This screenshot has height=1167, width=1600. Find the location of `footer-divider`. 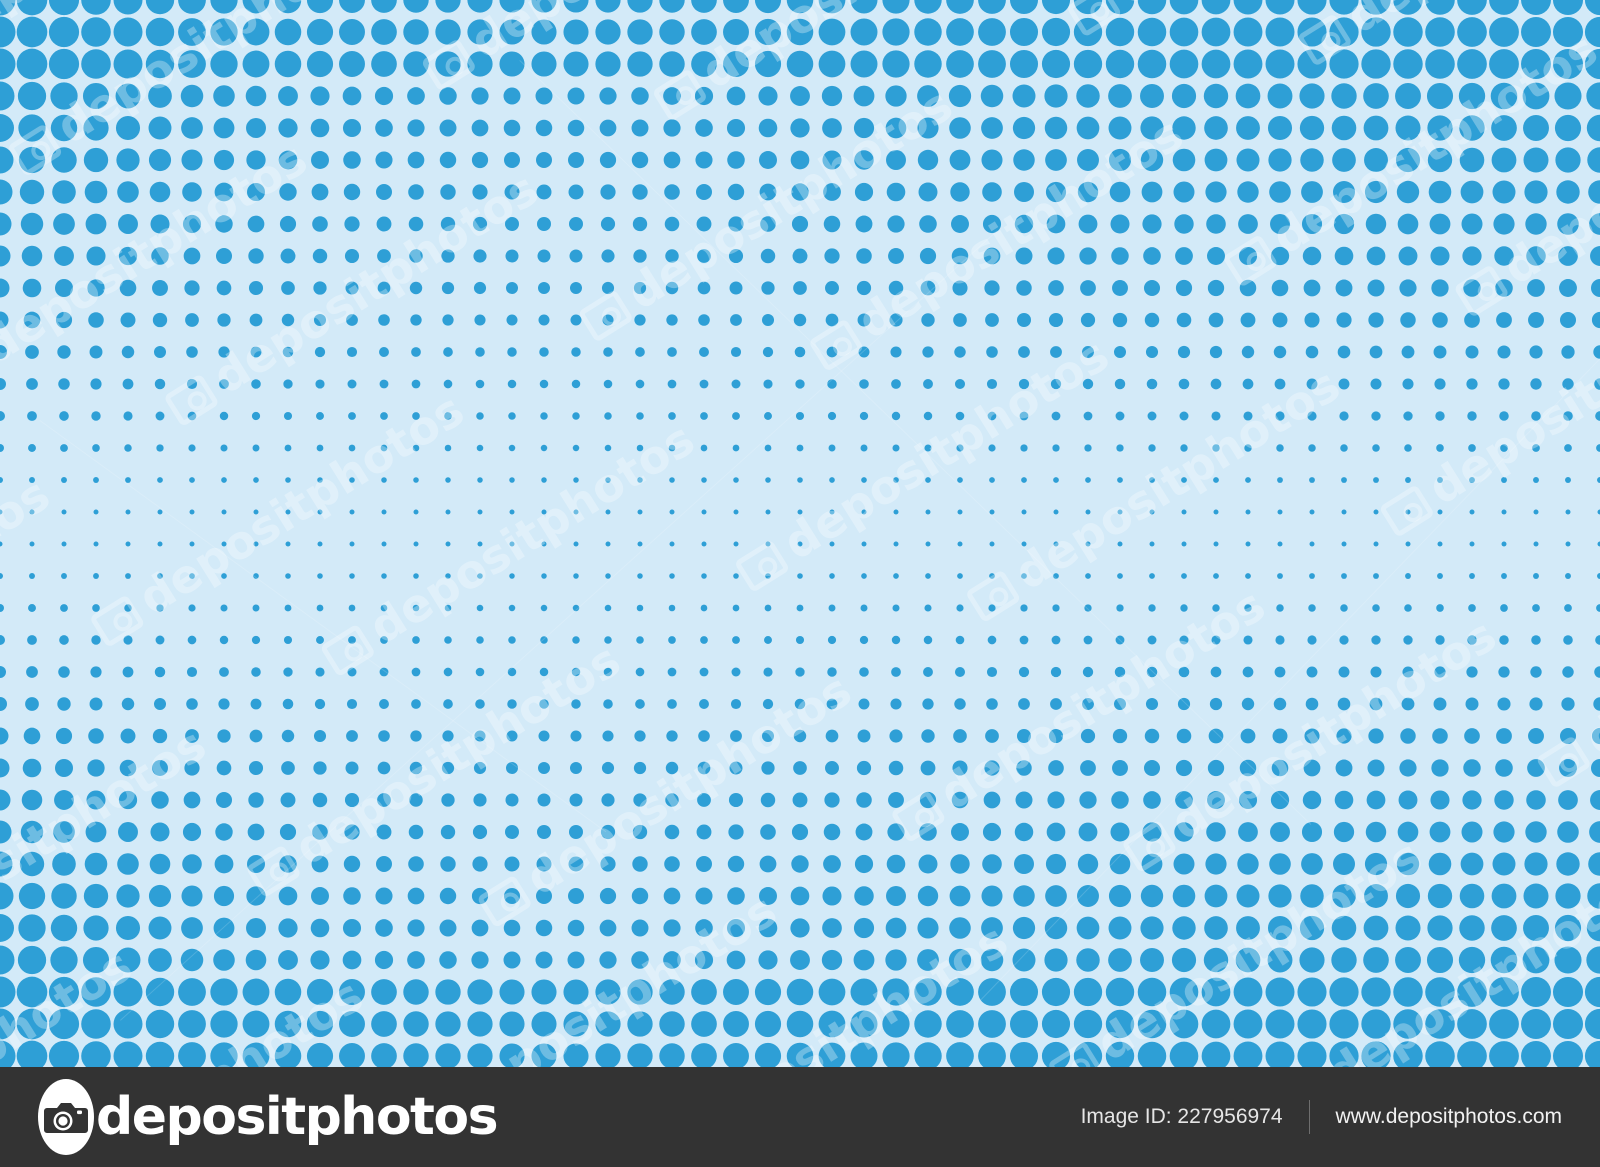

footer-divider is located at coordinates (1309, 1117).